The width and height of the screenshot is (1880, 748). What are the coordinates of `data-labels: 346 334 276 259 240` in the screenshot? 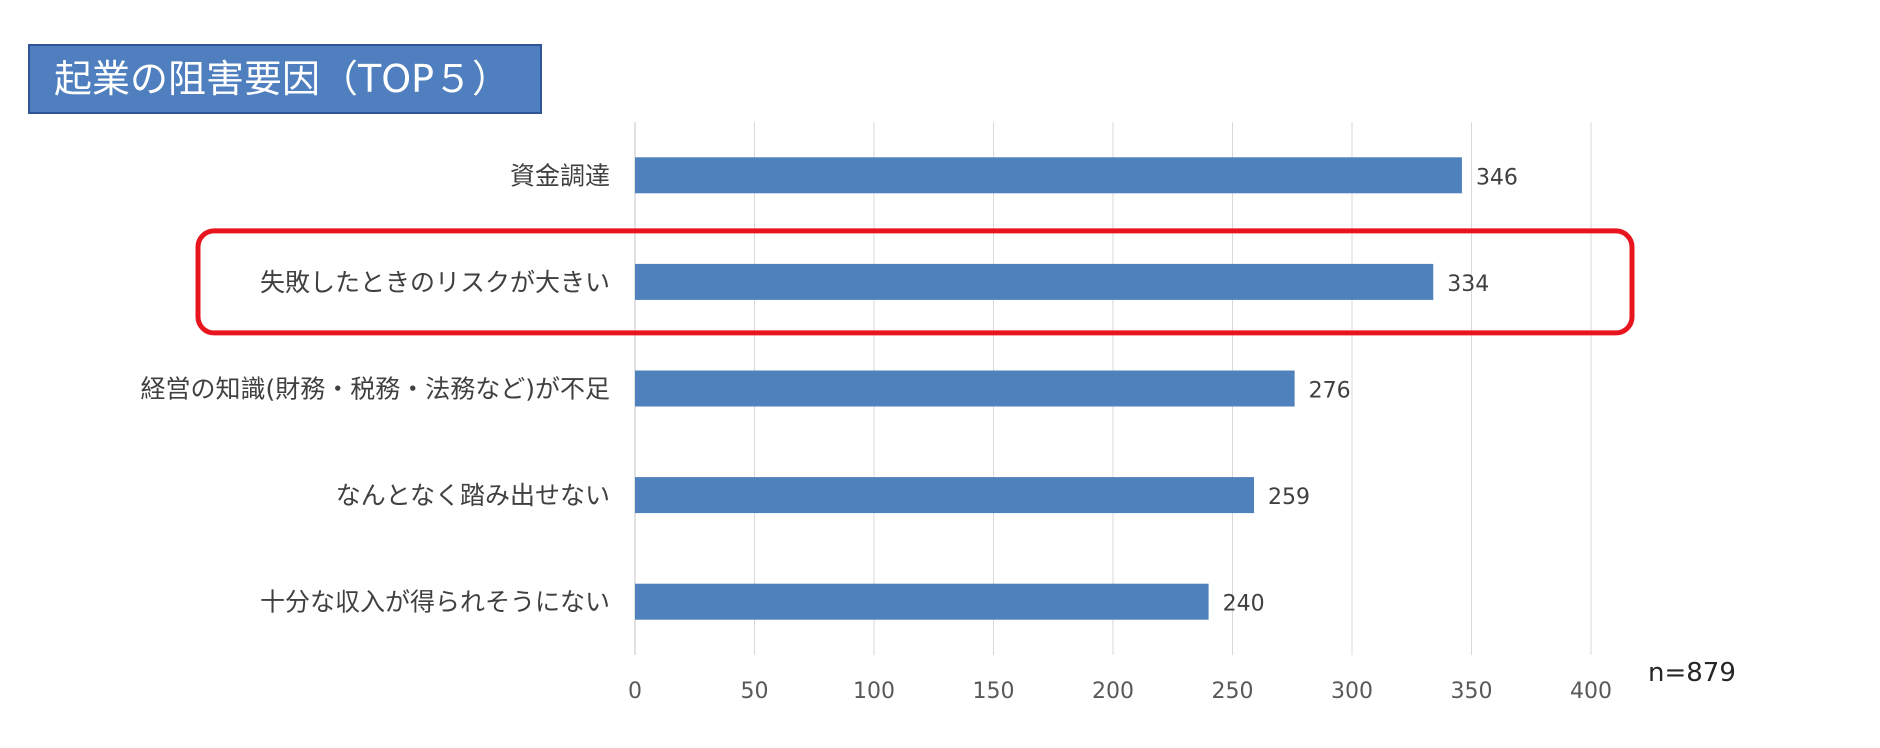 It's located at (1370, 390).